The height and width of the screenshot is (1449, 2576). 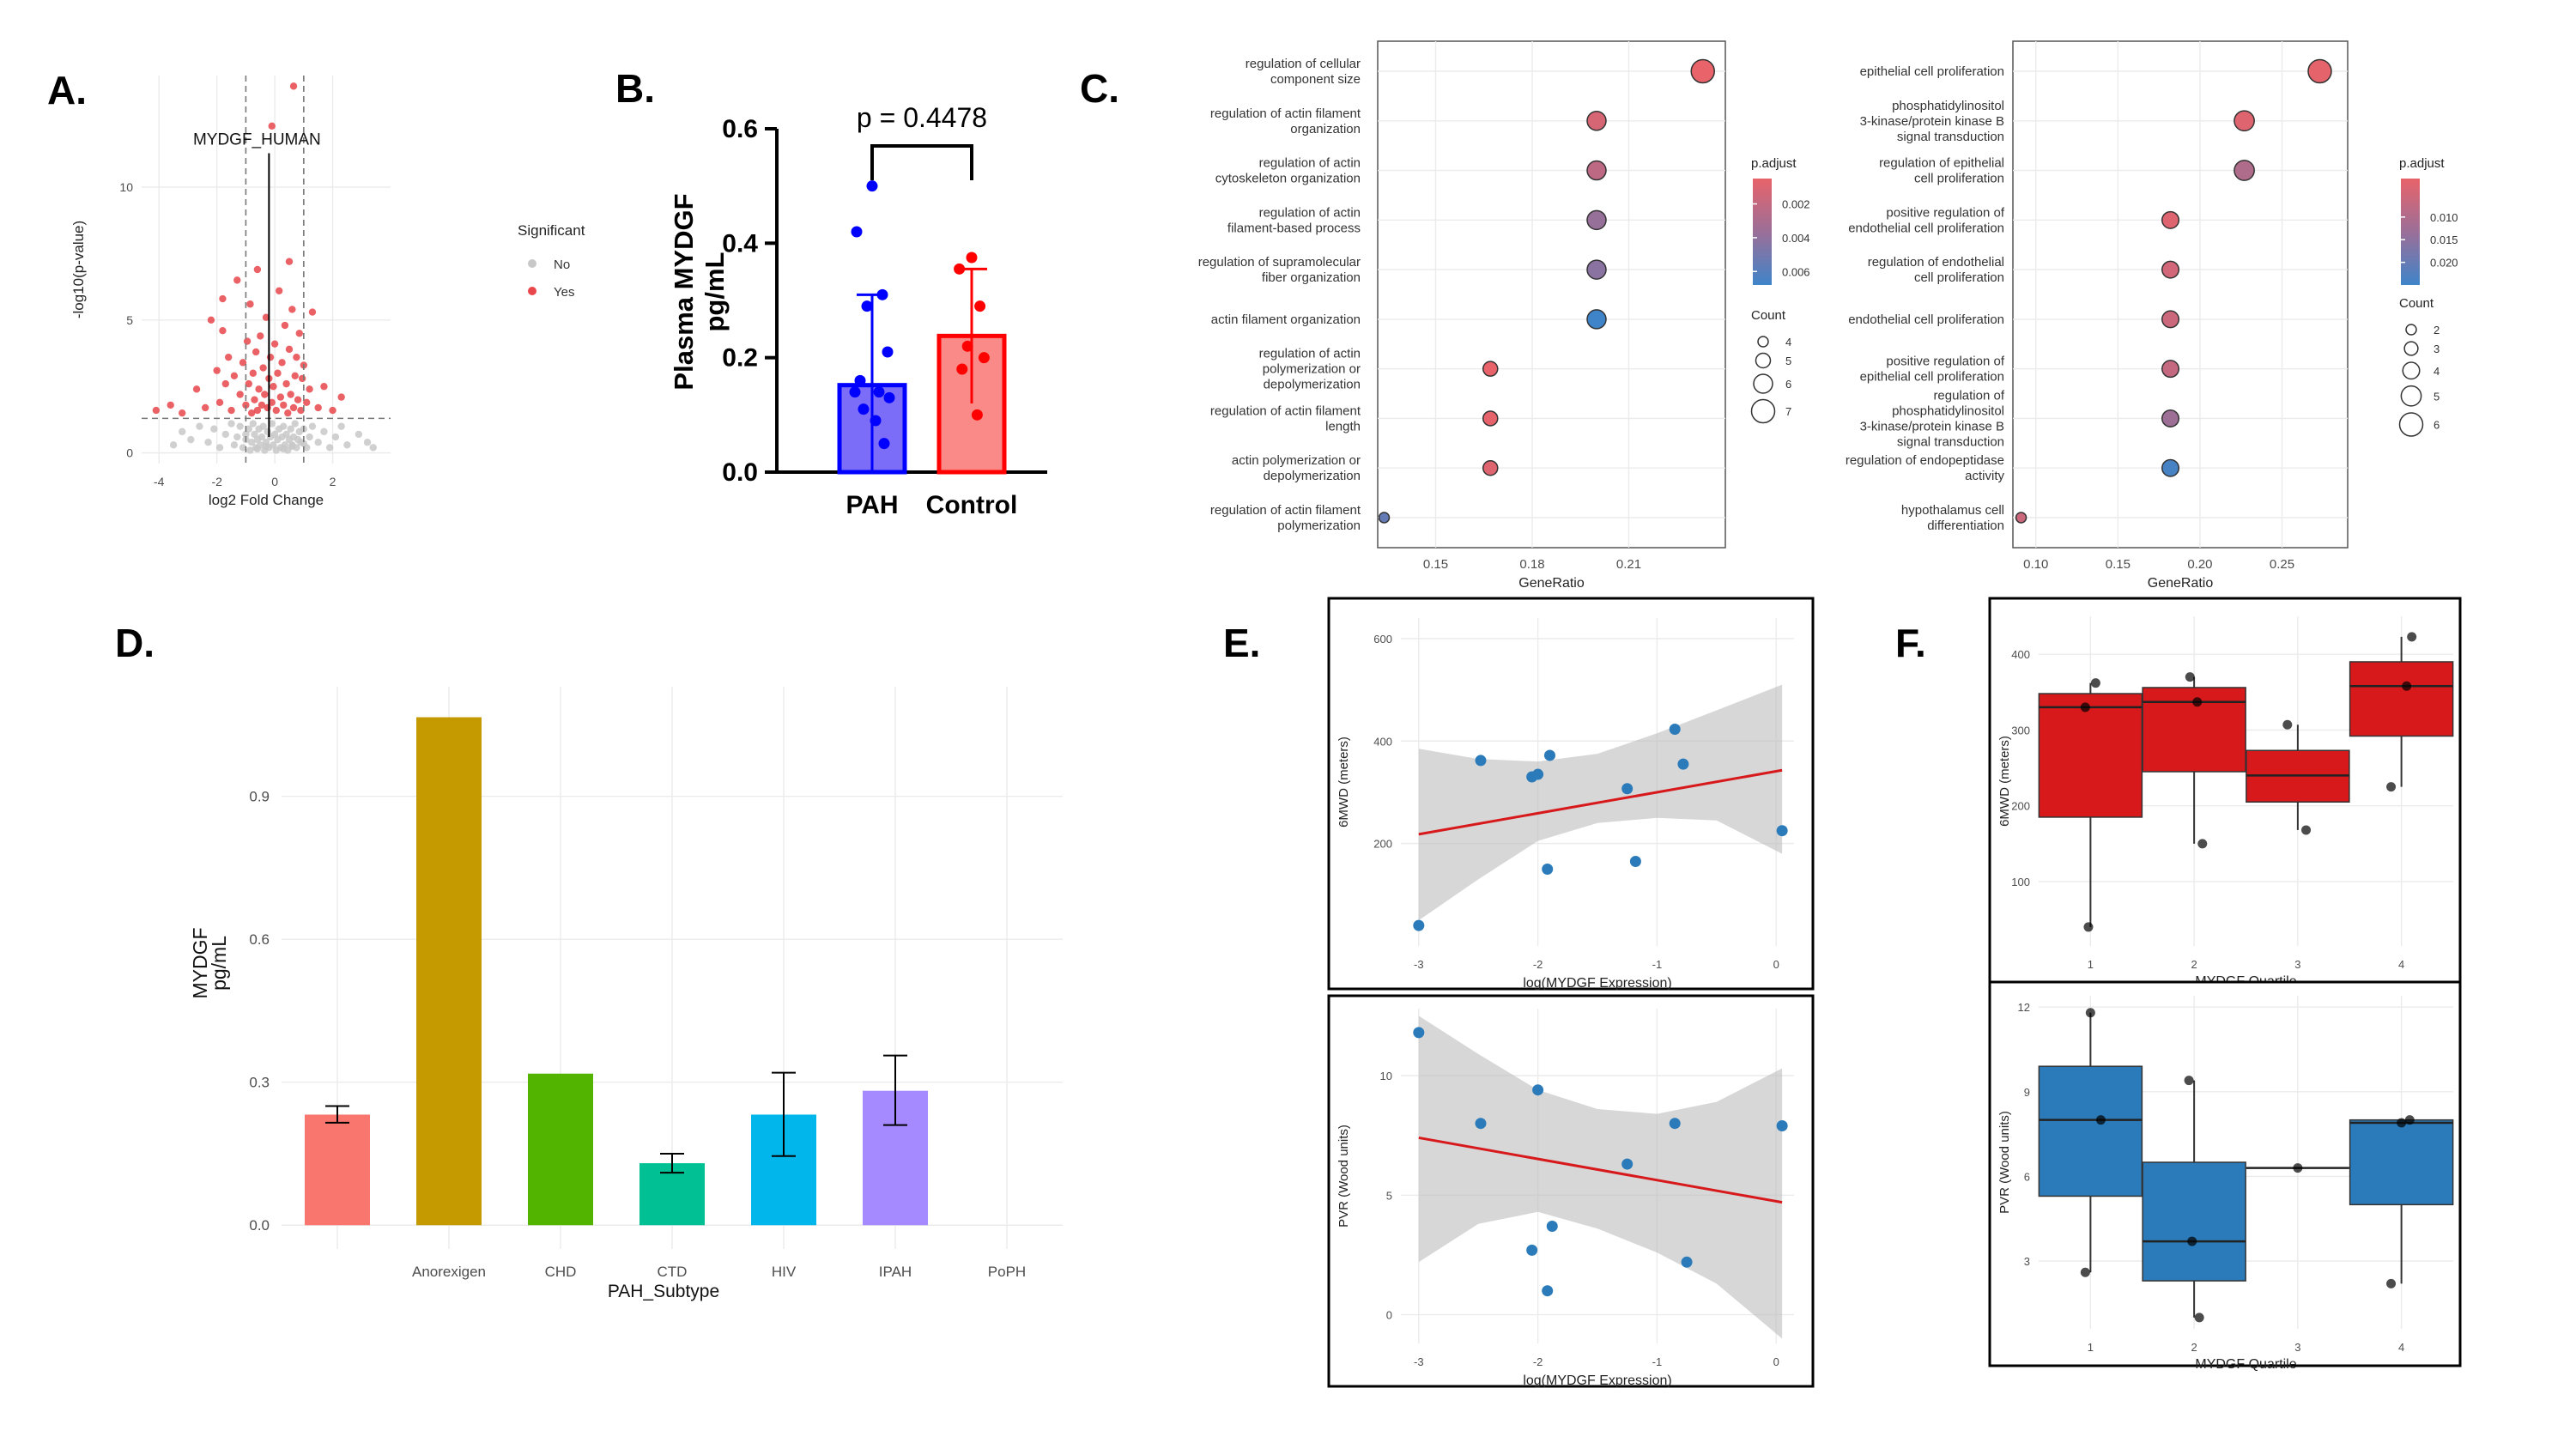 What do you see at coordinates (635, 88) in the screenshot?
I see `panel-letter-b: B.` at bounding box center [635, 88].